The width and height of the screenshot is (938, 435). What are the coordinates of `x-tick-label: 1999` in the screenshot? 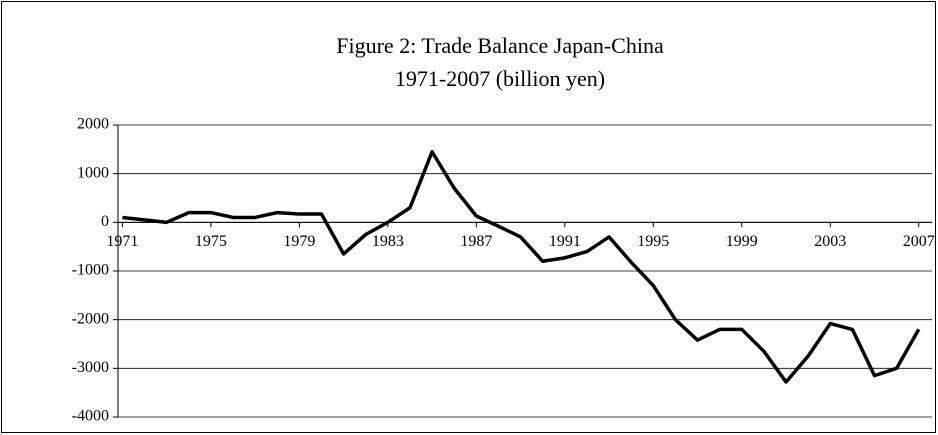 It's located at (742, 241).